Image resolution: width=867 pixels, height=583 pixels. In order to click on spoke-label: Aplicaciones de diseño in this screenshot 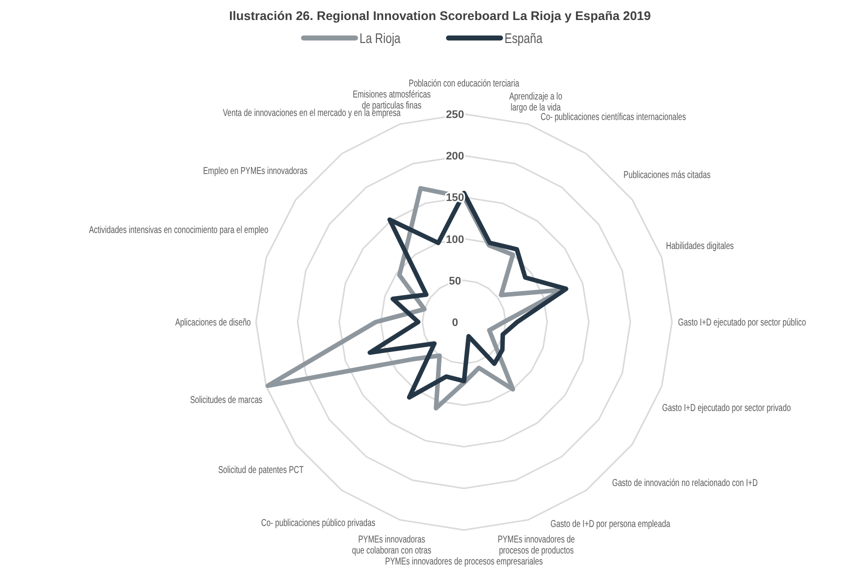, I will do `click(213, 322)`.